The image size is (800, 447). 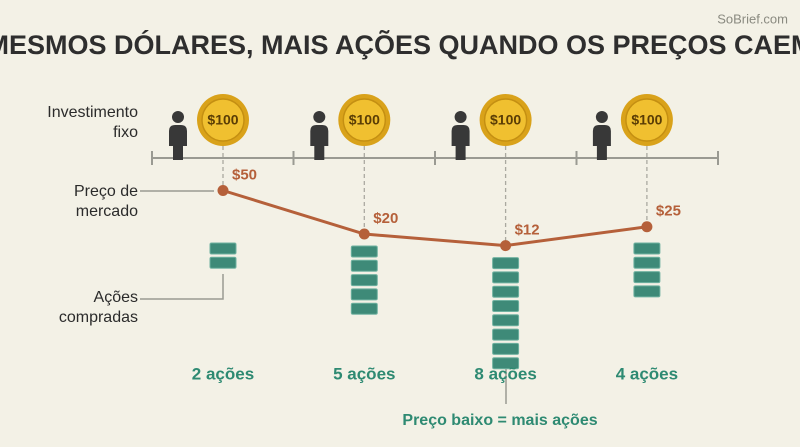 I want to click on shares-label: 2 ações, so click(x=223, y=373).